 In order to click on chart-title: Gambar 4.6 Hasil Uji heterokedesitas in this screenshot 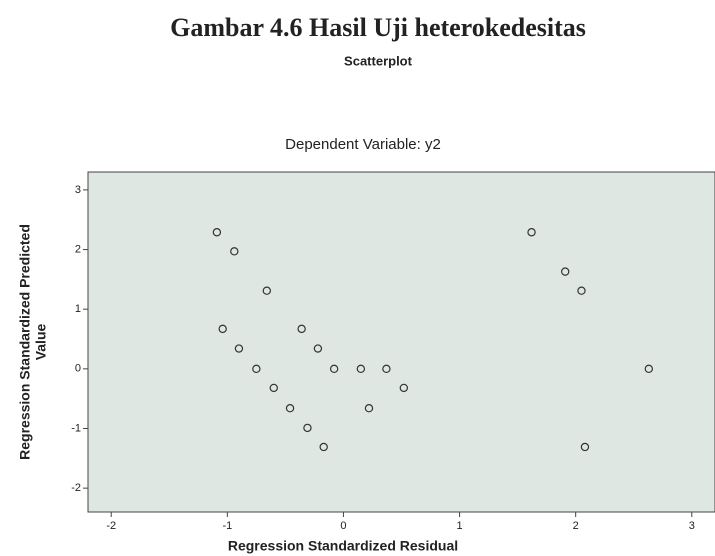, I will do `click(378, 27)`.